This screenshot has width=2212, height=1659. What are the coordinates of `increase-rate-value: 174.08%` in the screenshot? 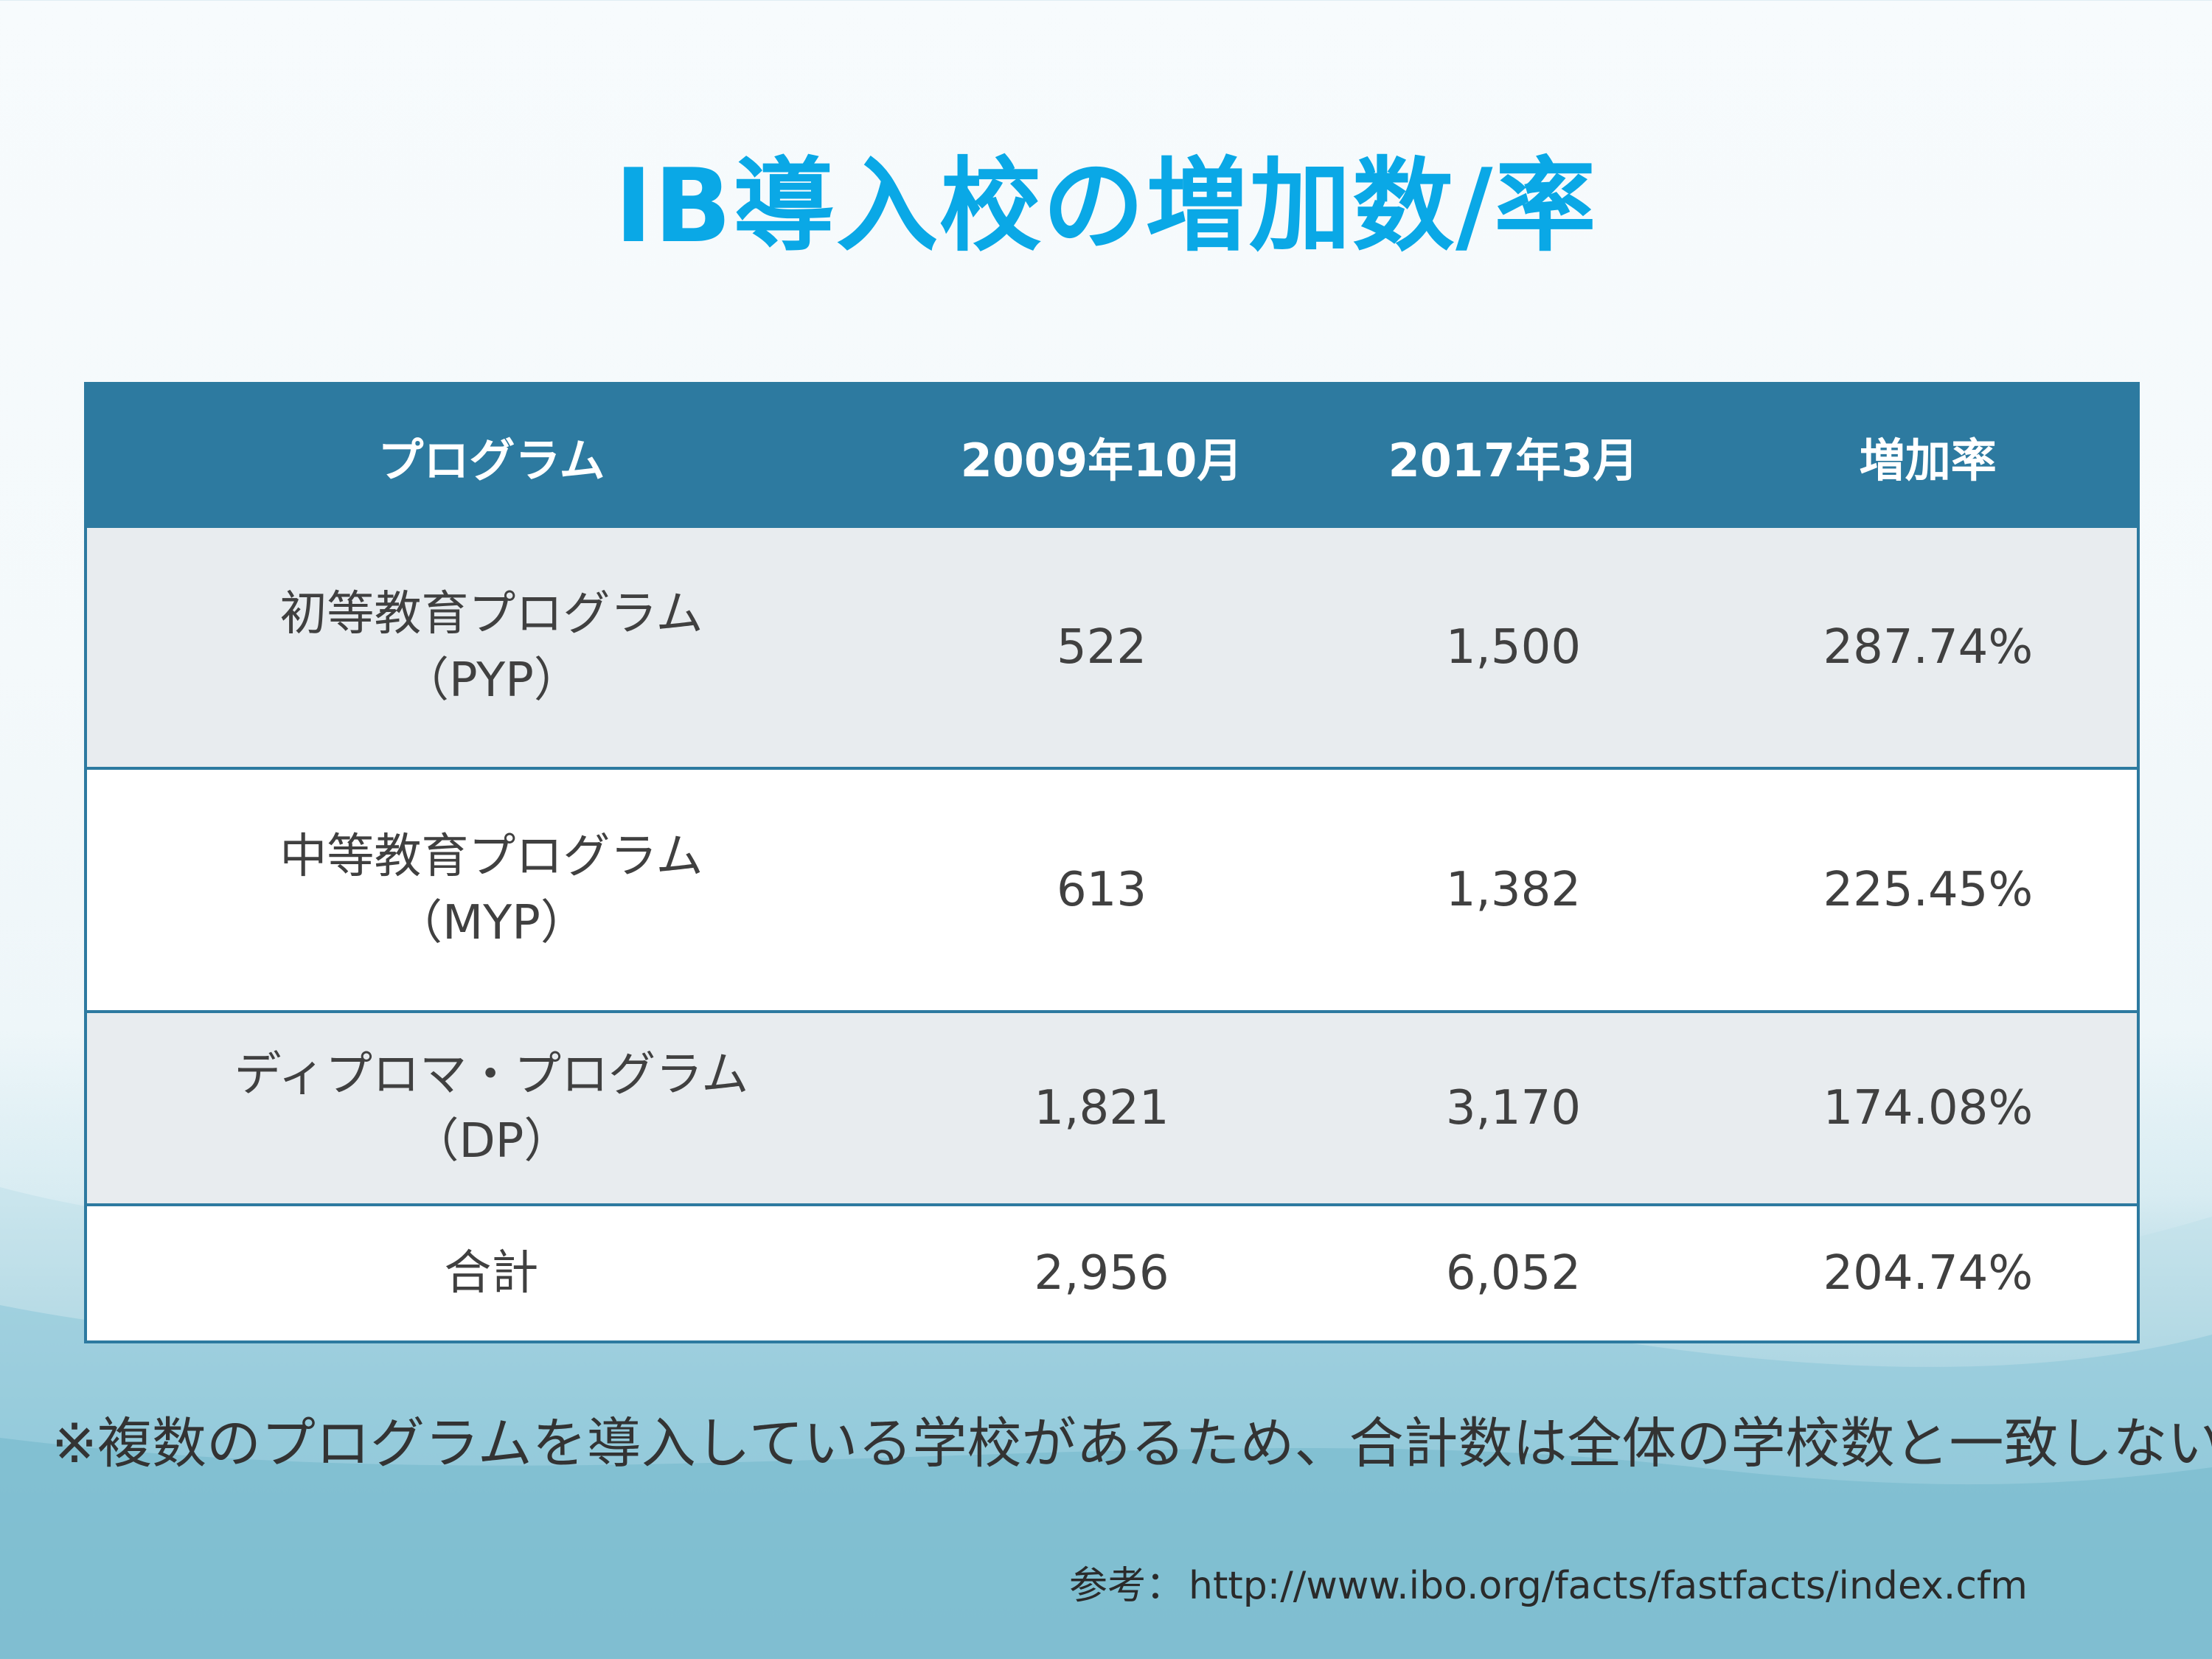 It's located at (1928, 1108).